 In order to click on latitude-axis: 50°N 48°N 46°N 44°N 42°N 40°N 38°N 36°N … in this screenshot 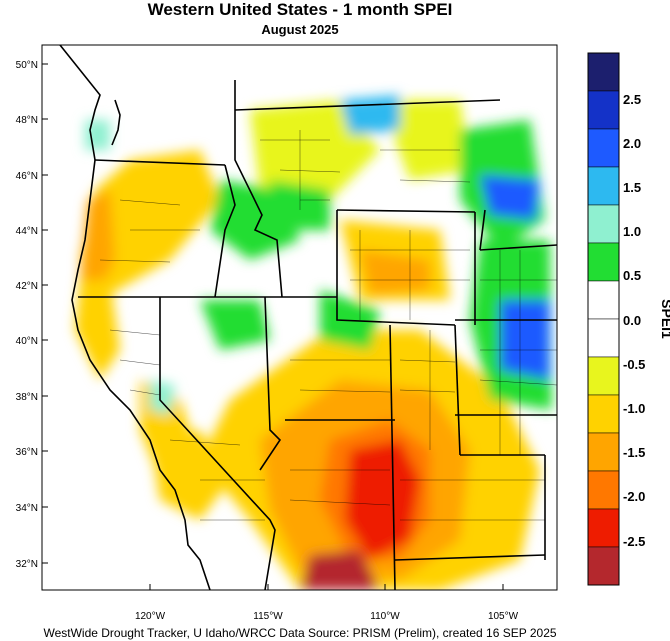, I will do `click(32, 315)`.